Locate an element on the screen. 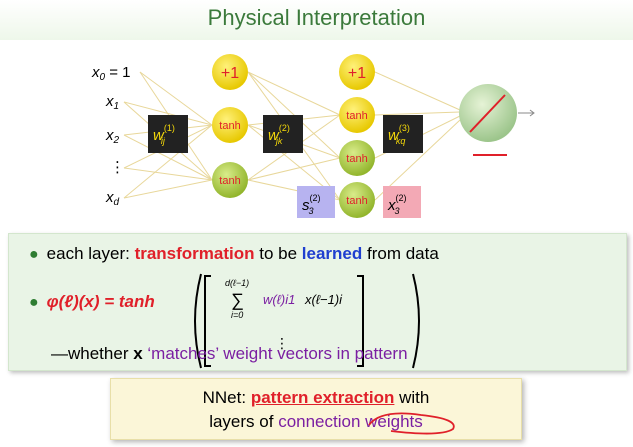  formula-matrix: d(ℓ−1) ∑ i=0 w(ℓ)i1 x(ℓ−1)i ⋮ is located at coordinates (307, 321).